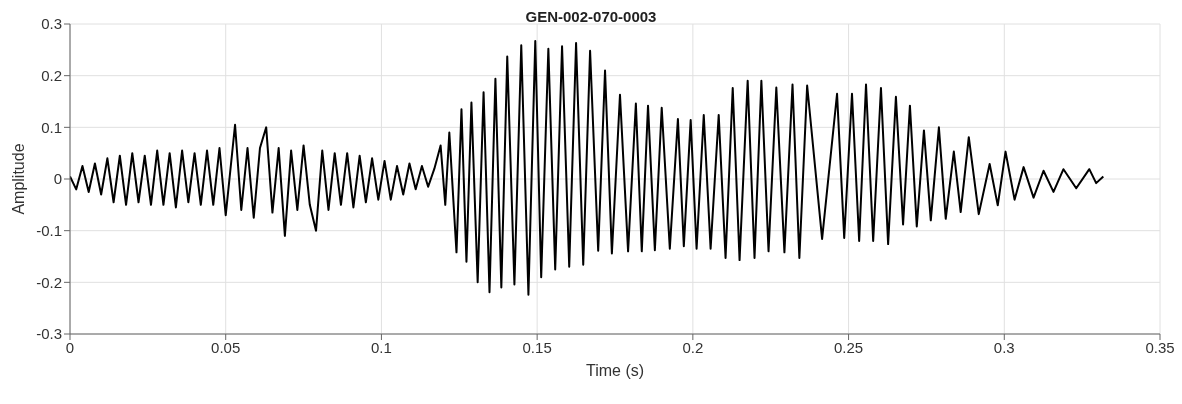 Image resolution: width=1182 pixels, height=404 pixels. I want to click on x-tick-label: 0.35, so click(1160, 347).